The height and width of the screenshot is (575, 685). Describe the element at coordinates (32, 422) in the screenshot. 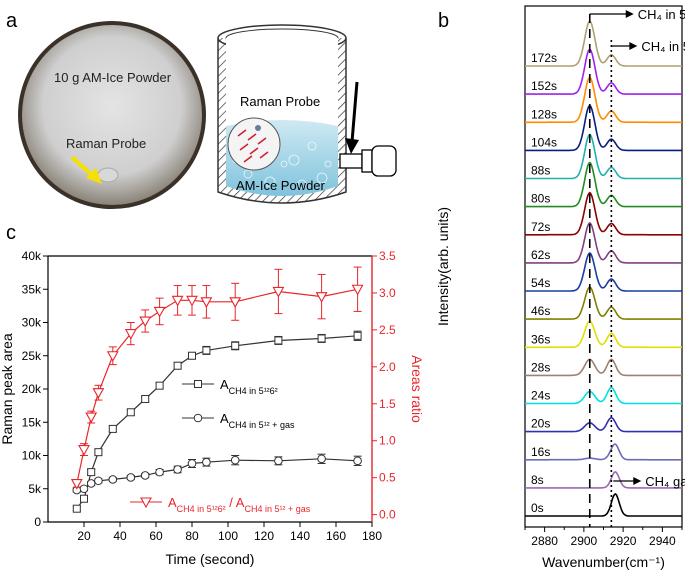

I see `kin-ytick-label-15000: 15k` at that location.